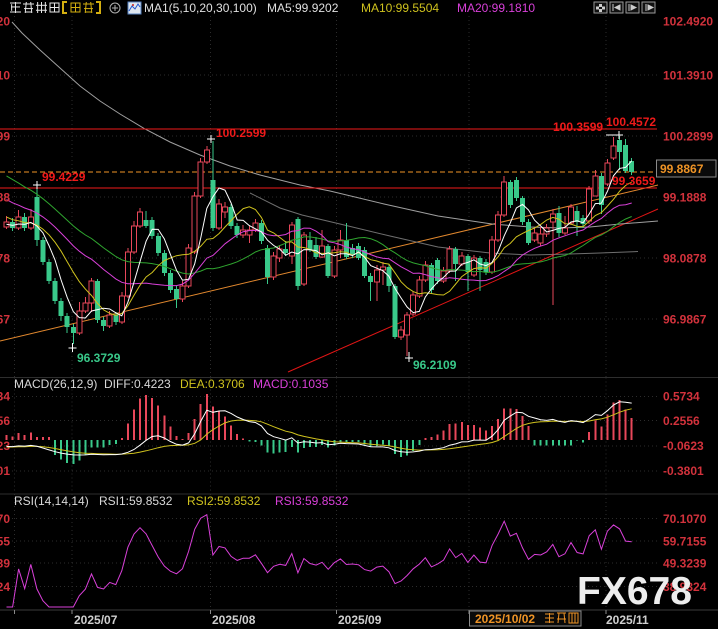 This screenshot has height=629, width=718. Describe the element at coordinates (224, 501) in the screenshot. I see `svg-text: RSI2:59.8532` at that location.